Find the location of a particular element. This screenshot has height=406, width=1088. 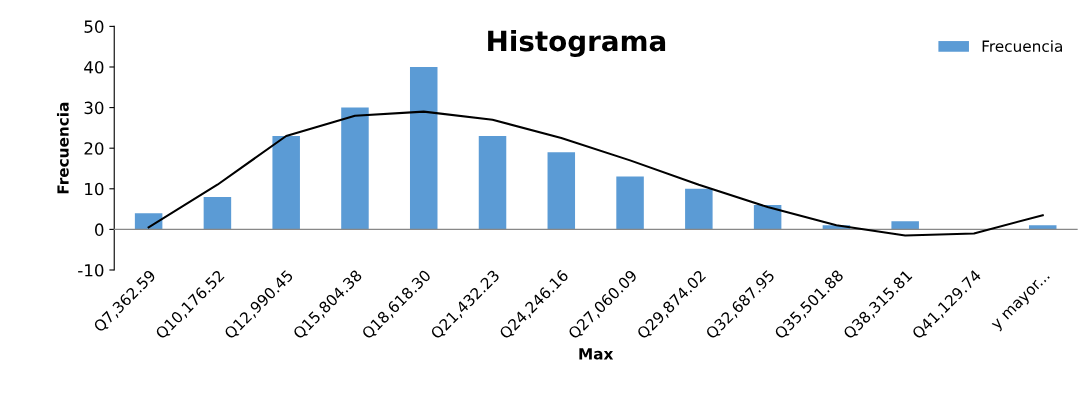

y-axis-title: Frecuencia is located at coordinates (62, 148).